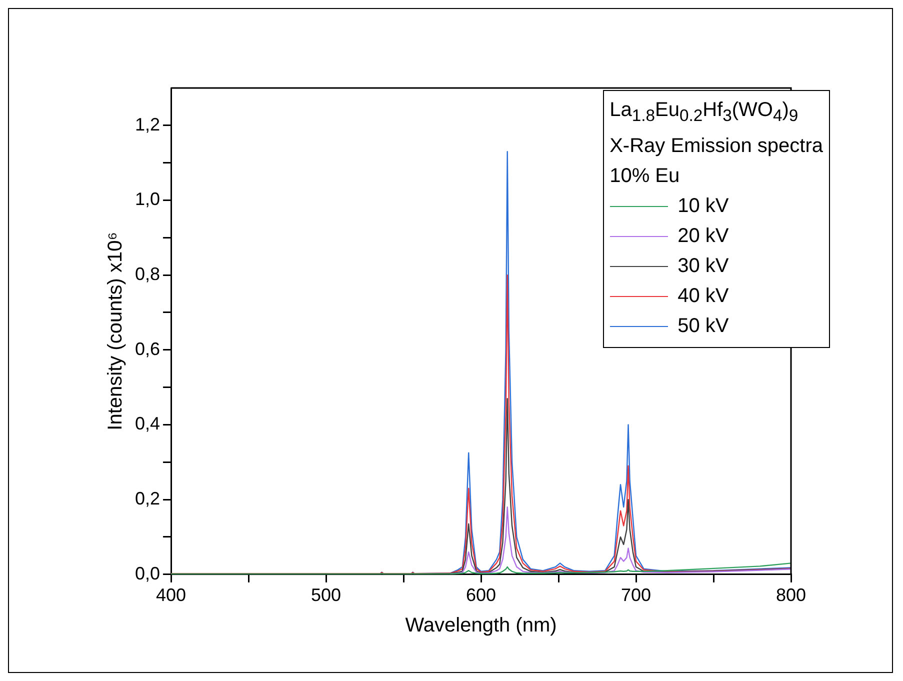 The height and width of the screenshot is (681, 903). Describe the element at coordinates (171, 595) in the screenshot. I see `x-tick-label: 400` at that location.